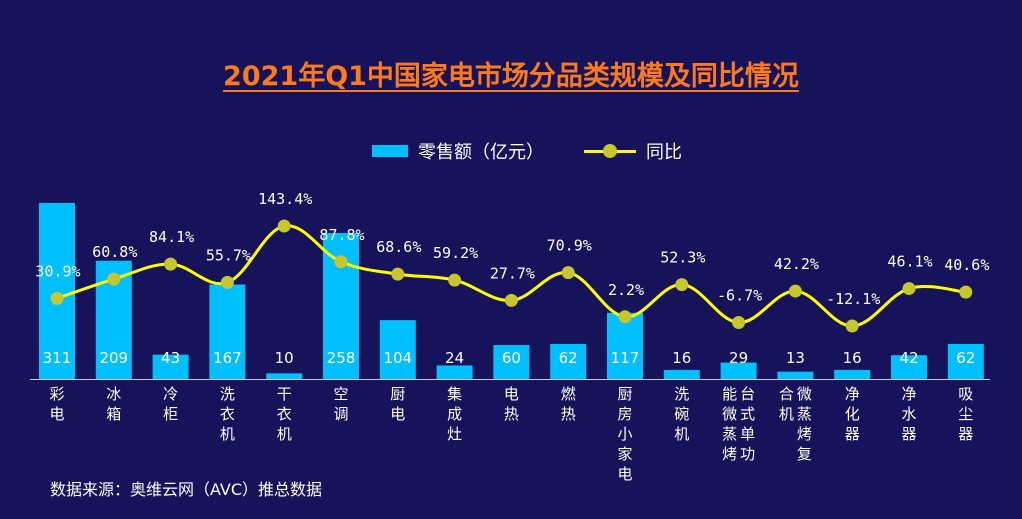  What do you see at coordinates (624, 394) in the screenshot?
I see `category-label-10-0-0: 厨` at bounding box center [624, 394].